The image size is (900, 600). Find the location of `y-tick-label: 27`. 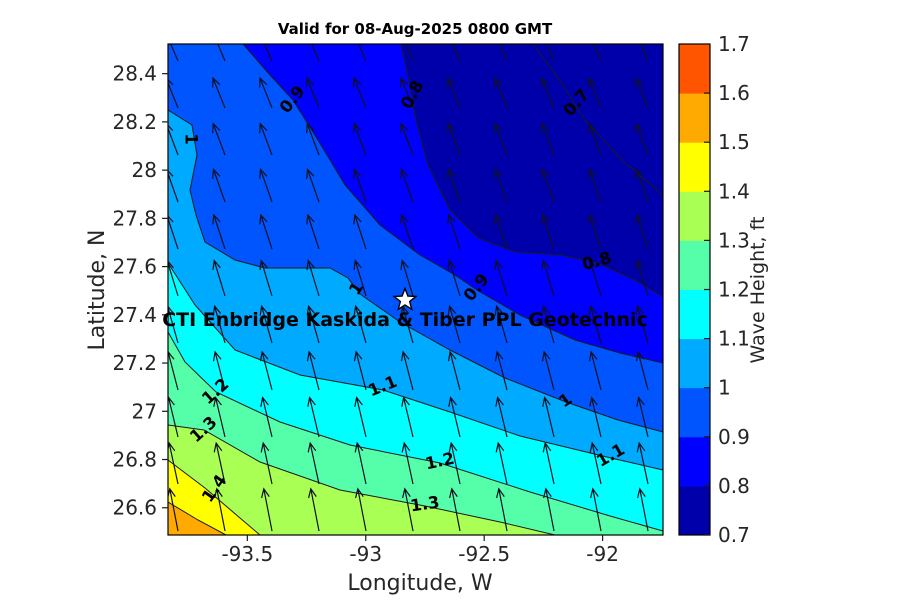

y-tick-label: 27 is located at coordinates (144, 411).